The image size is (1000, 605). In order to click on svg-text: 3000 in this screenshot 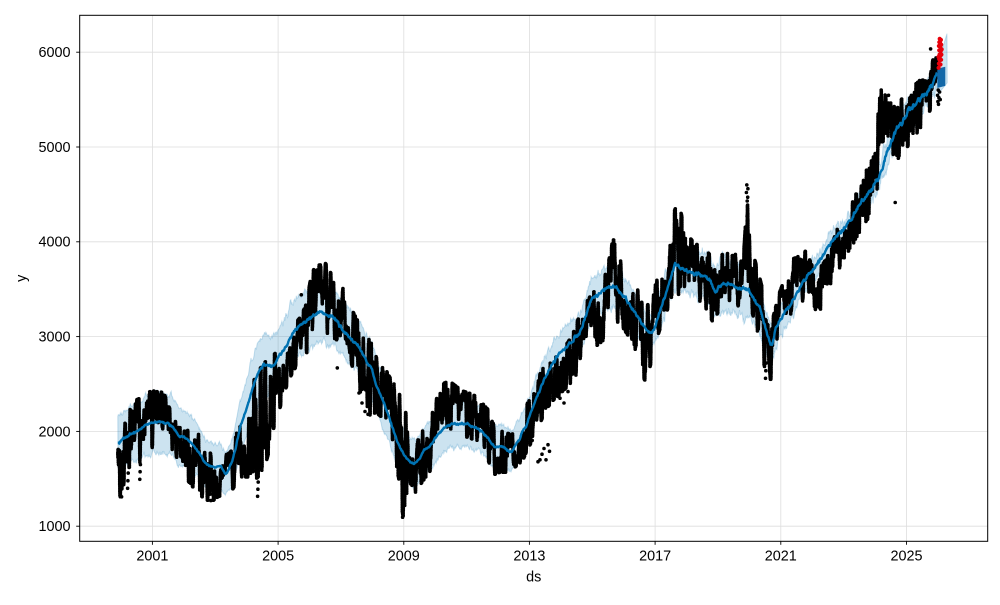, I will do `click(54, 338)`.